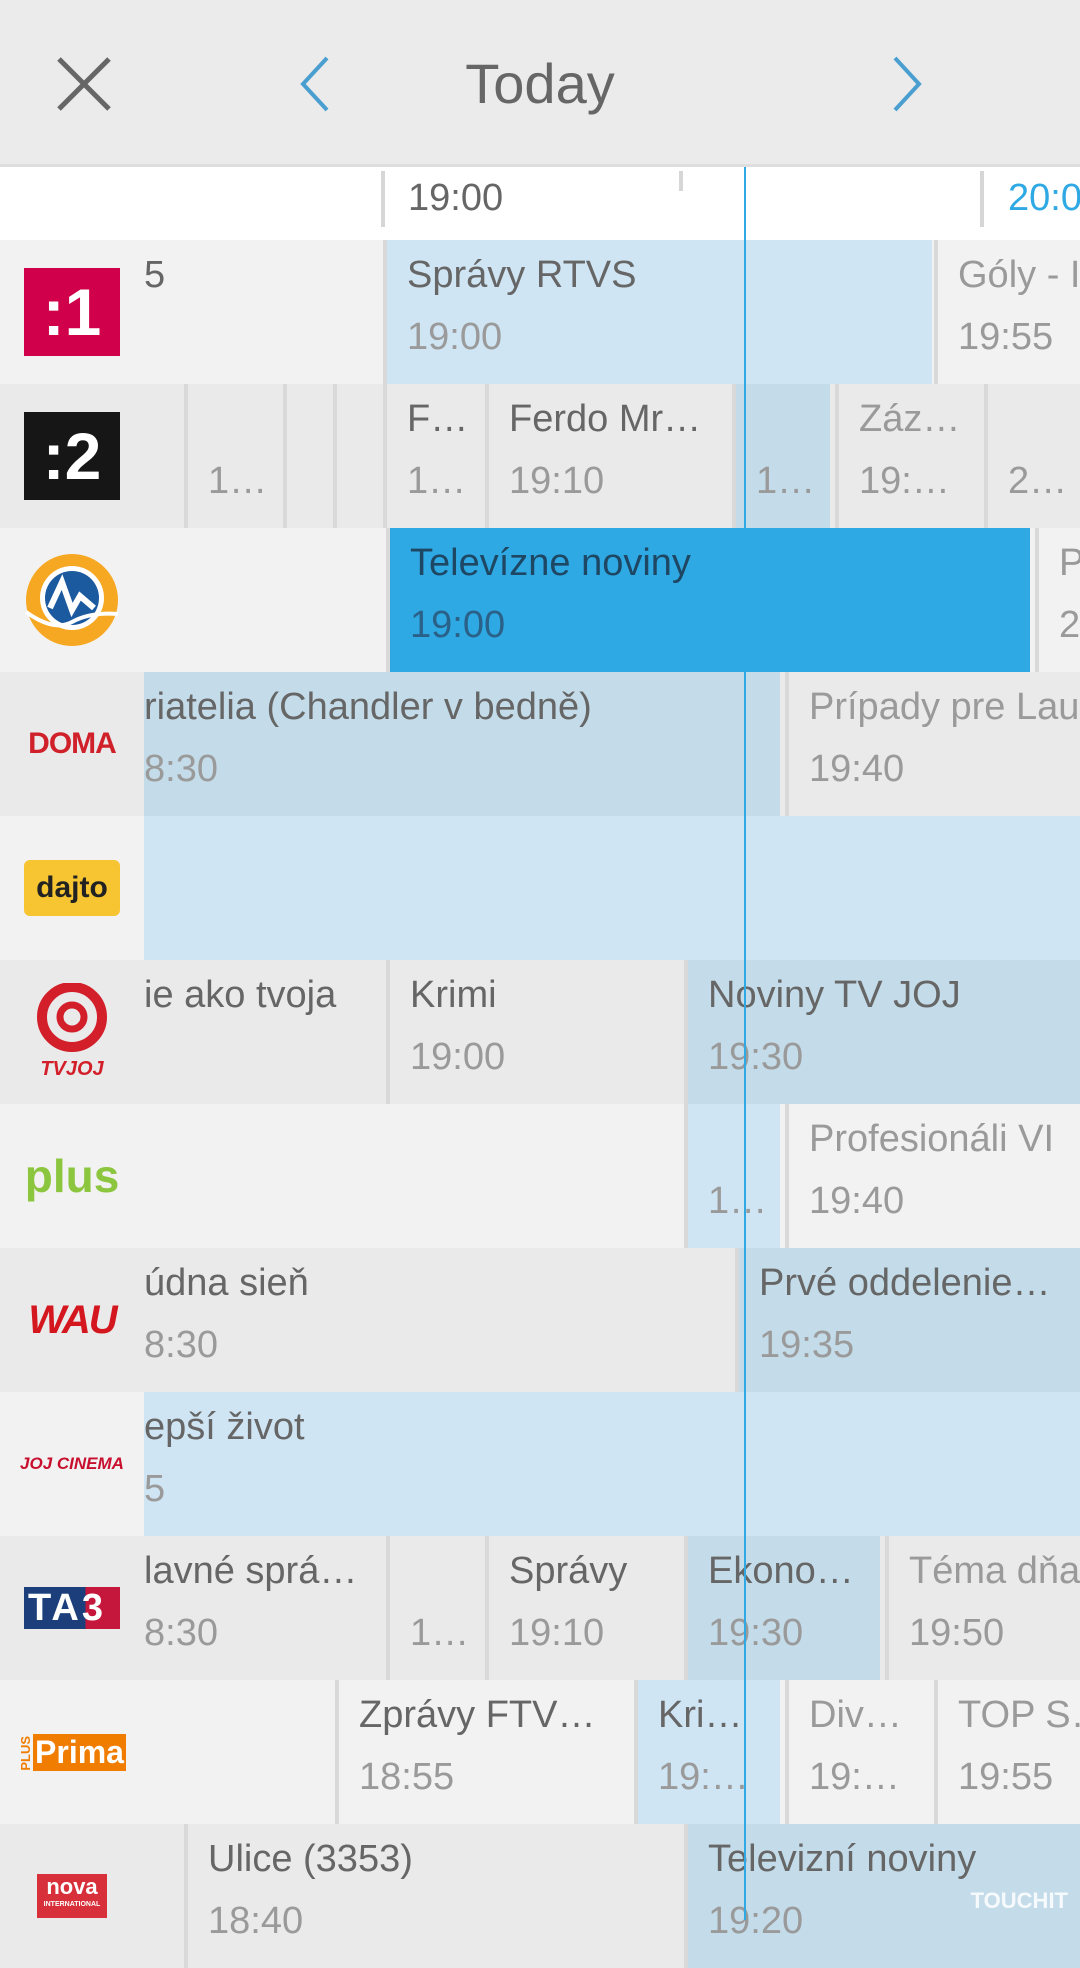 The width and height of the screenshot is (1080, 1968). Describe the element at coordinates (262, 1032) in the screenshot. I see `program-cell: ie ako tvoja` at that location.